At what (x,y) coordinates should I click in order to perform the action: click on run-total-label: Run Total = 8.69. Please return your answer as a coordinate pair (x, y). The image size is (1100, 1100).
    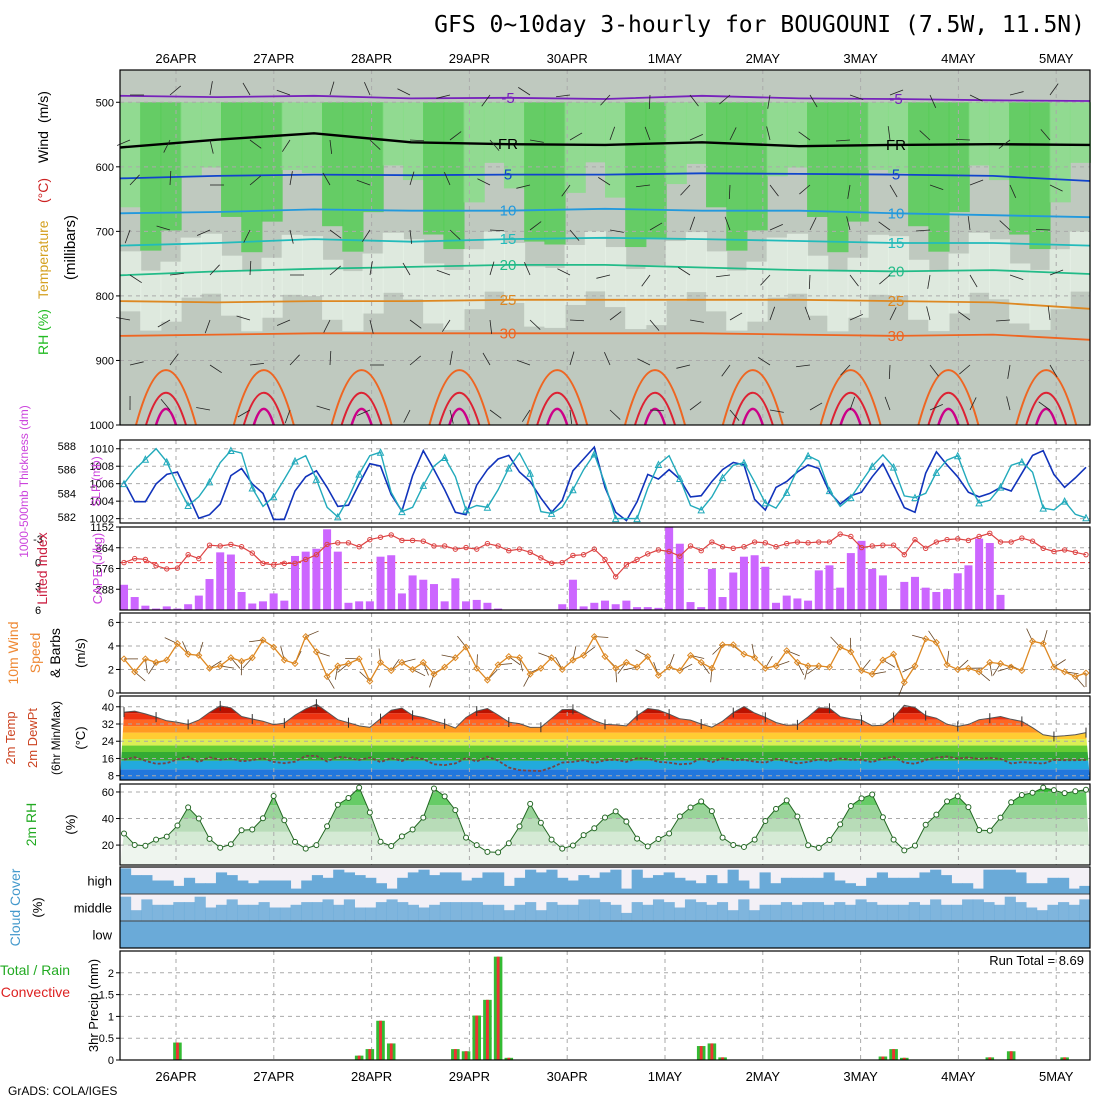
    Looking at the image, I should click on (1036, 960).